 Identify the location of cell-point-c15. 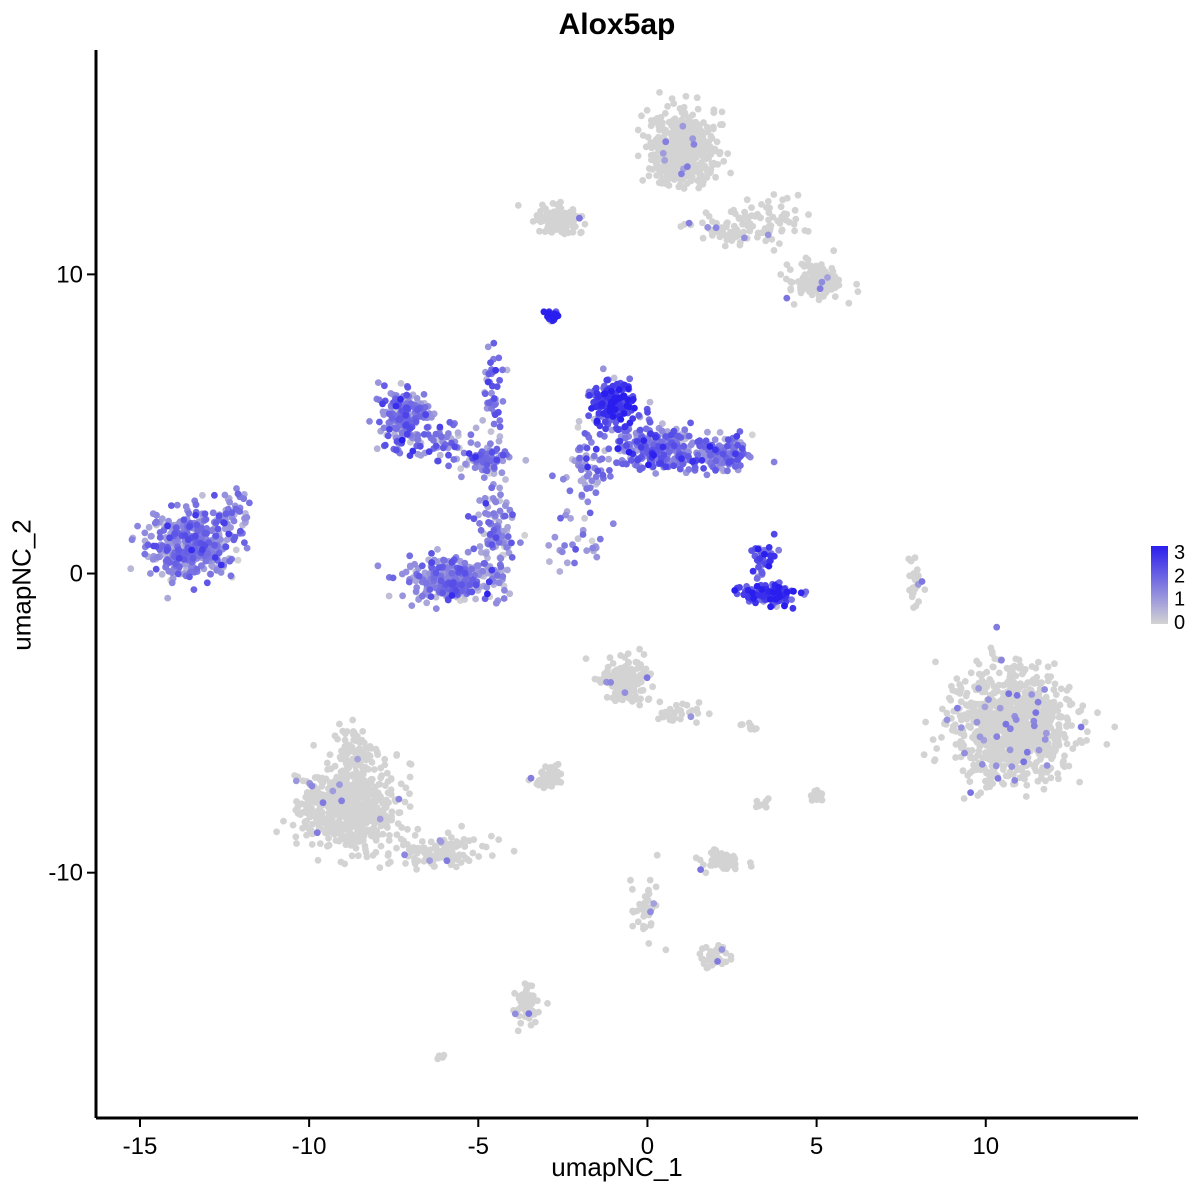
(762, 573).